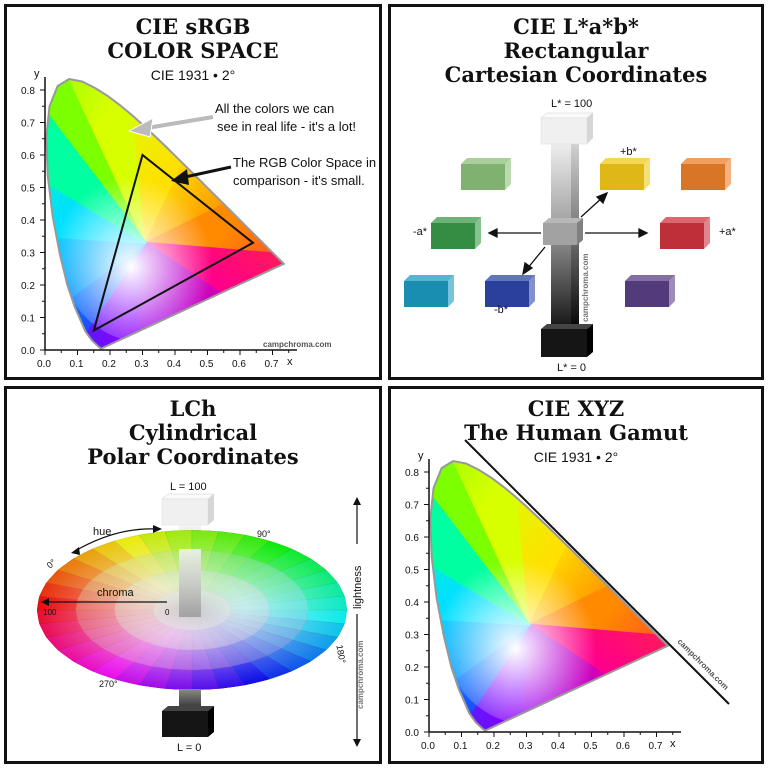  Describe the element at coordinates (536, 258) in the screenshot. I see `lab-neg-b-arrow` at that location.